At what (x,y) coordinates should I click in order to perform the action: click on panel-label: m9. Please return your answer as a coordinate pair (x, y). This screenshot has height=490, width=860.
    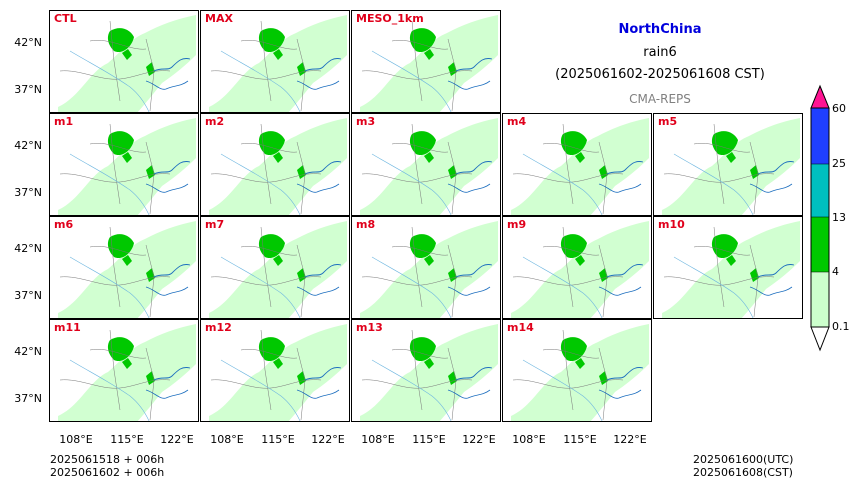
    Looking at the image, I should click on (517, 224).